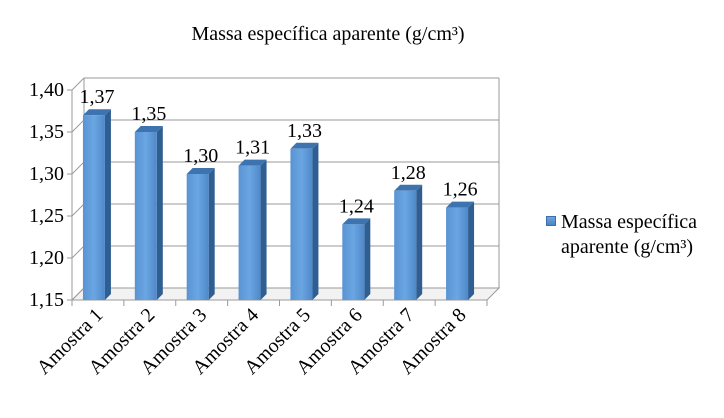 This screenshot has width=724, height=418. I want to click on data-label: 1,26, so click(460, 190).